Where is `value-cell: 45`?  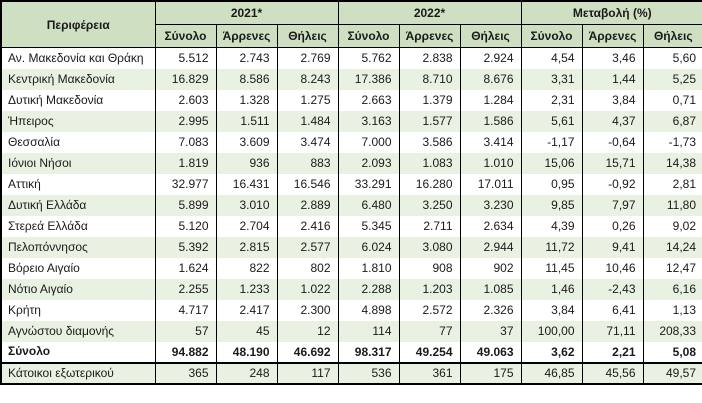
value-cell: 45 is located at coordinates (246, 331).